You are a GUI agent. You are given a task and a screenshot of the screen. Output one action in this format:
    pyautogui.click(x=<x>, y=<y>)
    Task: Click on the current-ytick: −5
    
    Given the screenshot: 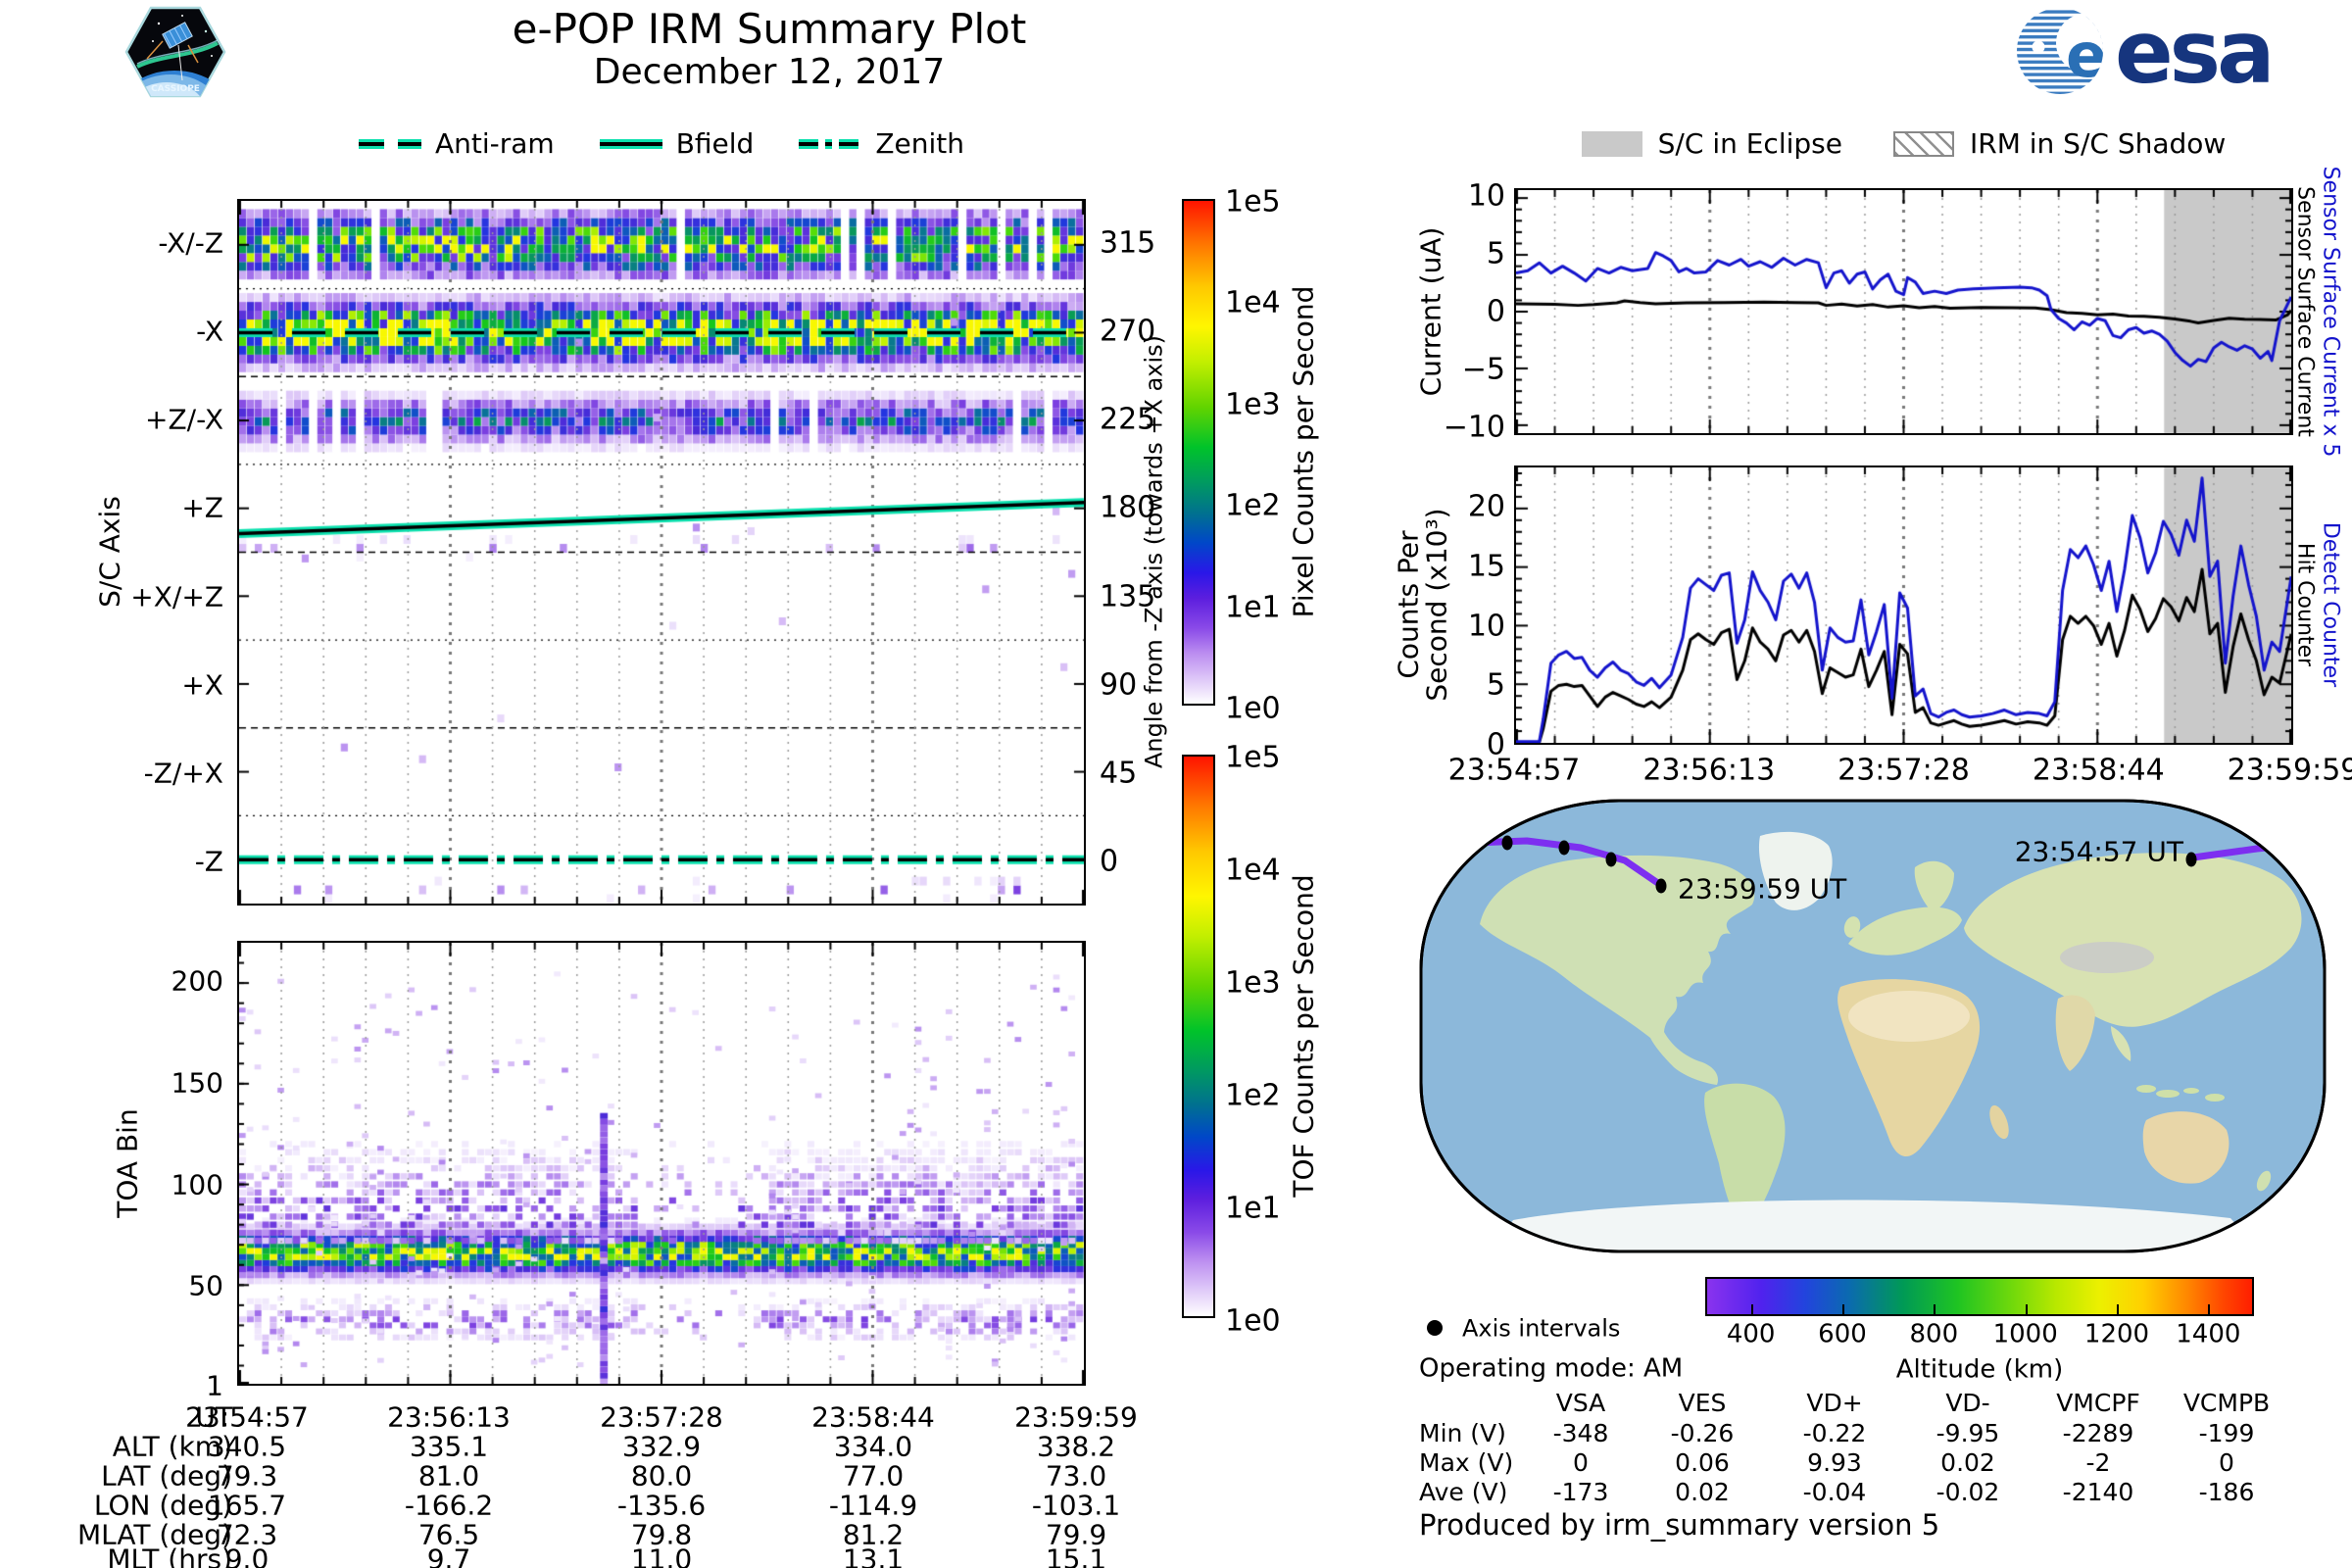 What is the action you would take?
    pyautogui.click(x=1483, y=369)
    